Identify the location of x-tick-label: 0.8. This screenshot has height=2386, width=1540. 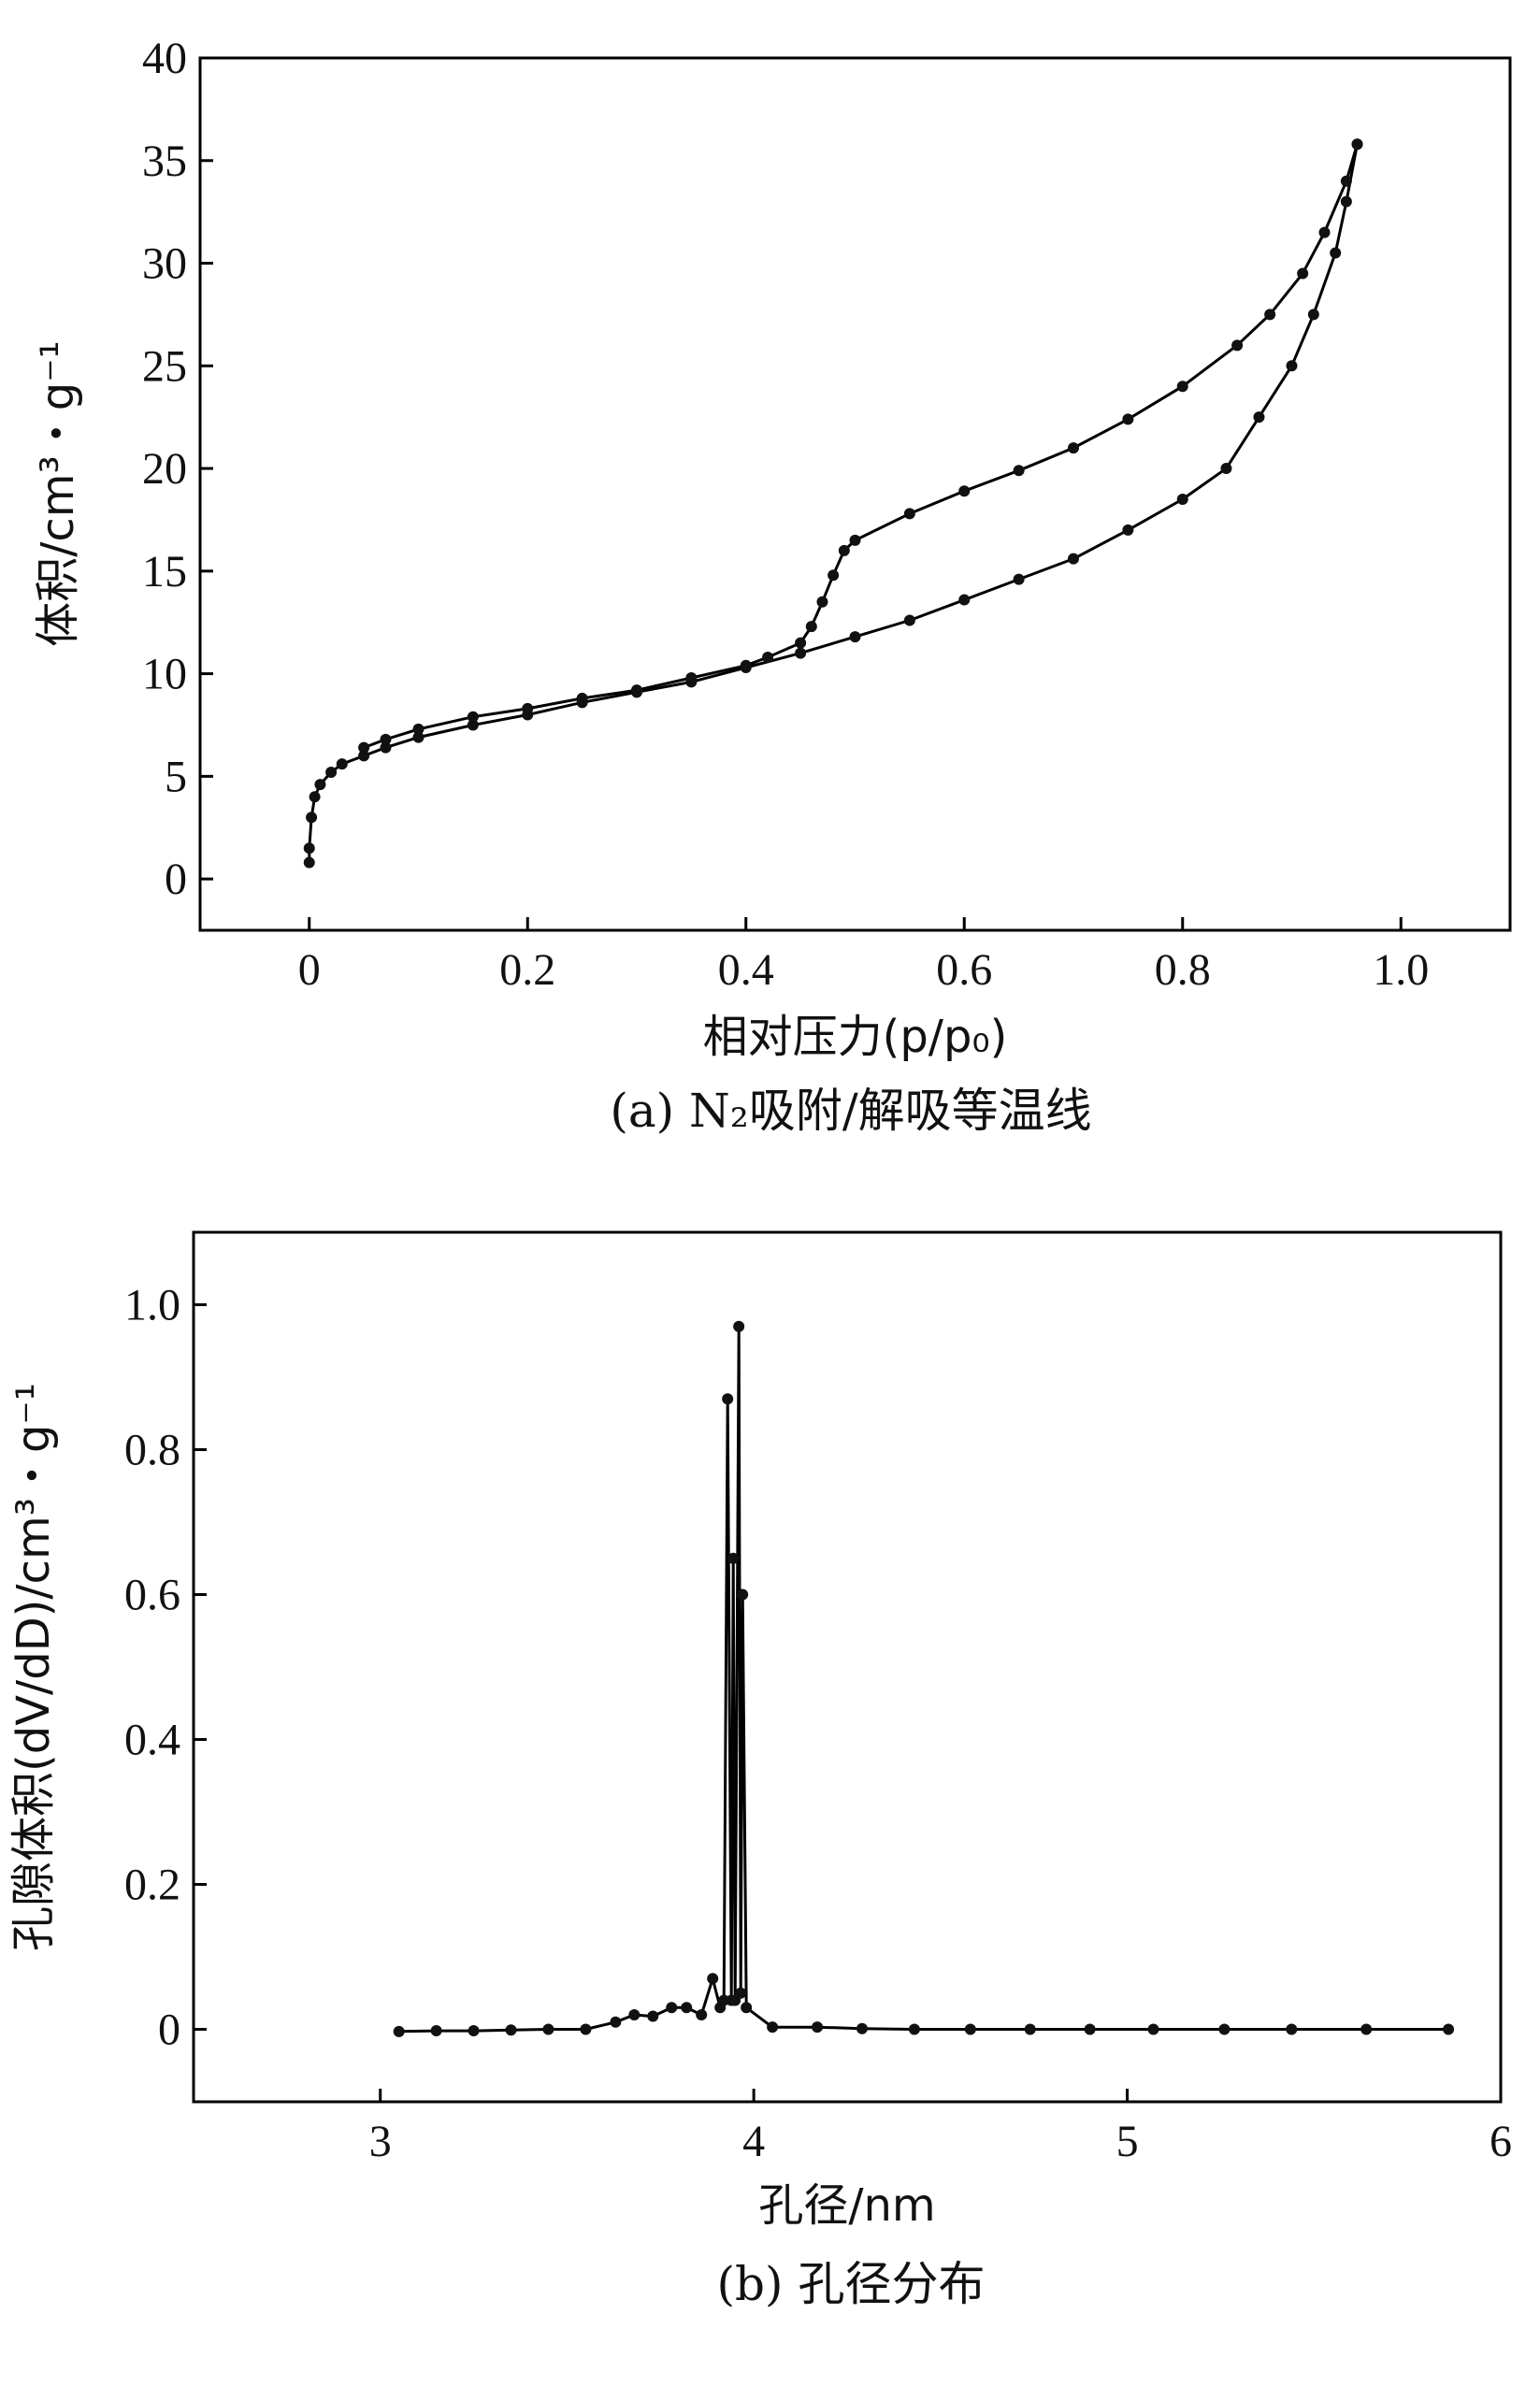
(1183, 970).